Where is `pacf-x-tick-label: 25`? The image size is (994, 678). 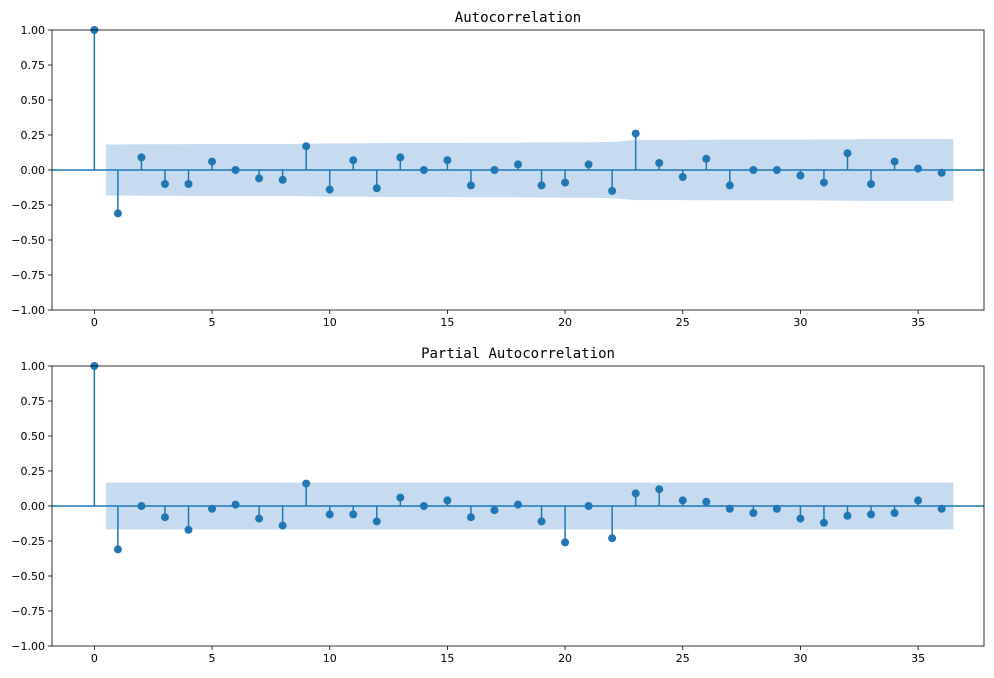
pacf-x-tick-label: 25 is located at coordinates (683, 658).